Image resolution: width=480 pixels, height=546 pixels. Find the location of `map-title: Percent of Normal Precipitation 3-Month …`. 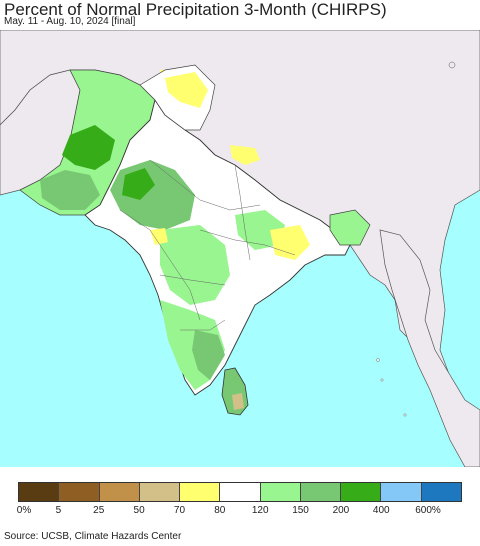

map-title: Percent of Normal Precipitation 3-Month … is located at coordinates (195, 9).